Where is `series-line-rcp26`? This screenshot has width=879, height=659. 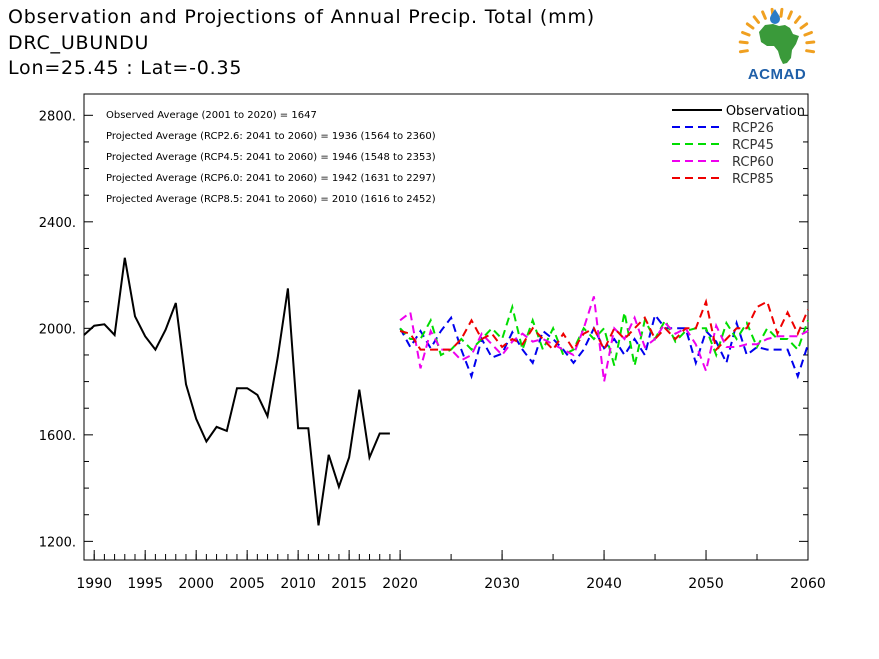
series-line-rcp26 is located at coordinates (604, 346).